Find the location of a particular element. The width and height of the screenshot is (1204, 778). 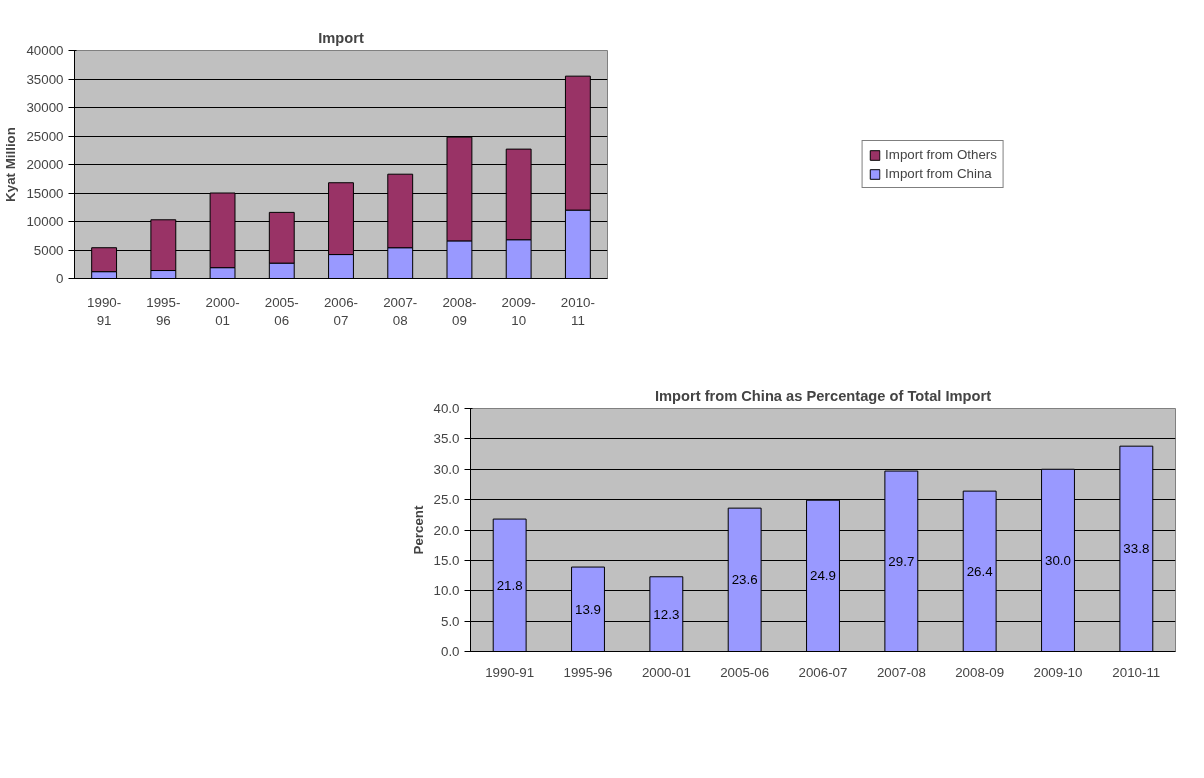

text: 23.6 is located at coordinates (744, 580).